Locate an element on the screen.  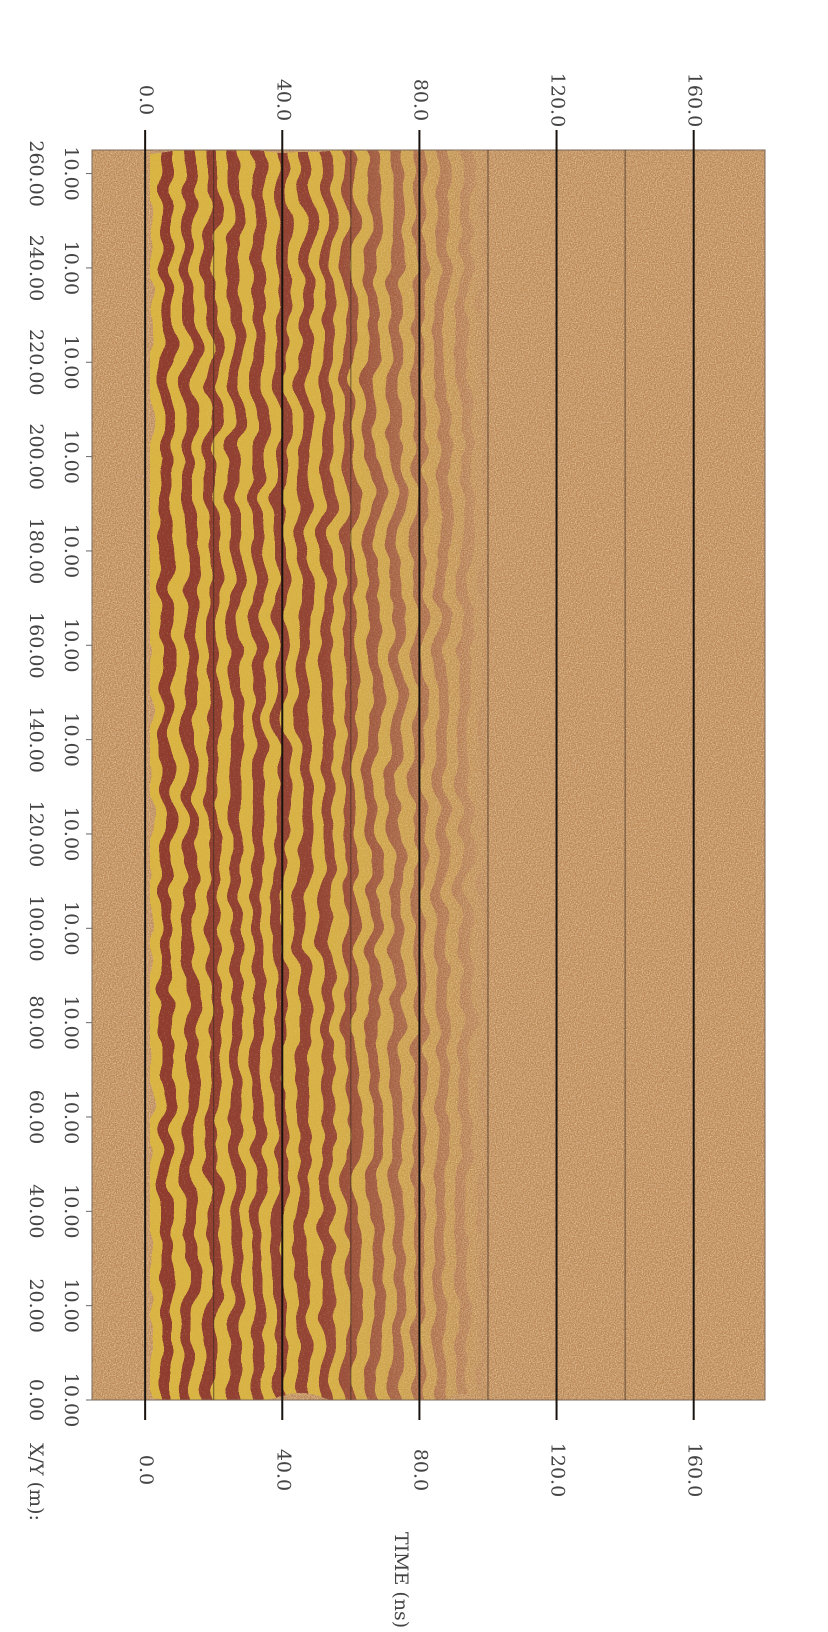
position-tick-label: 140.00 is located at coordinates (36, 739).